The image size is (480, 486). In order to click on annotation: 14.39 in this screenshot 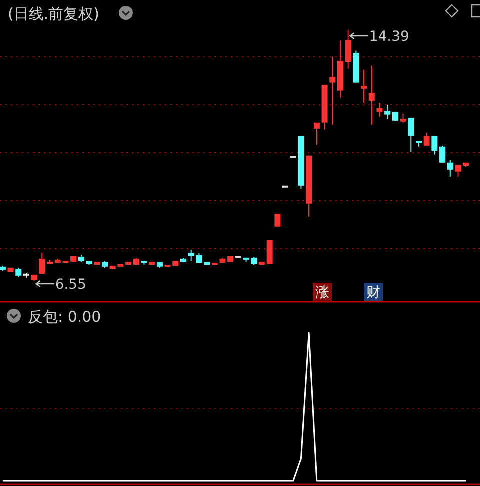, I will do `click(389, 37)`.